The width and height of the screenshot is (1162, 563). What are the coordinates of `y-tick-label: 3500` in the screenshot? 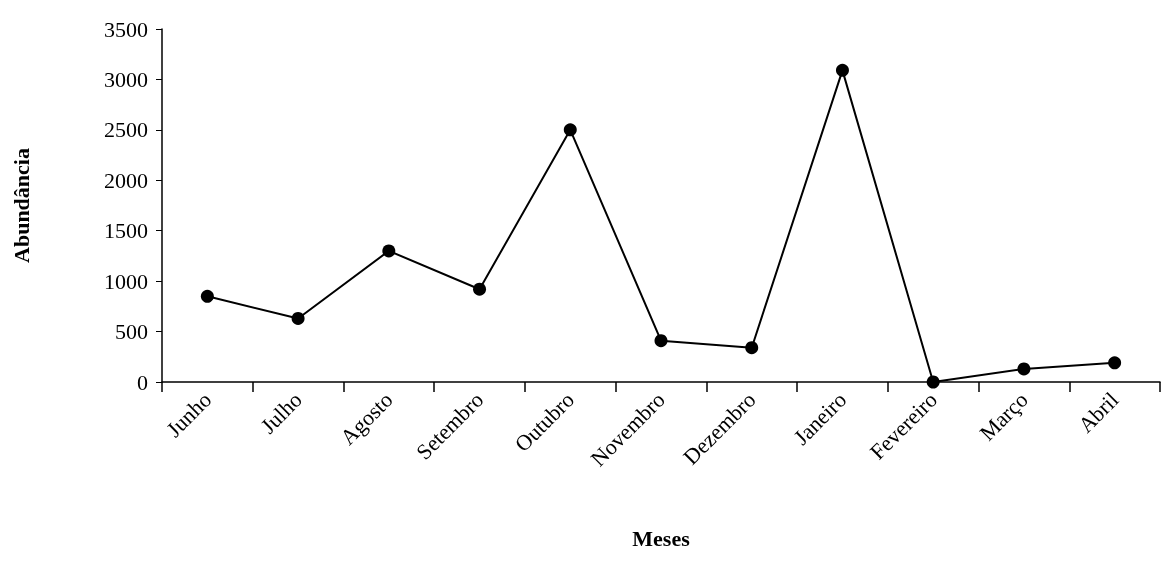 It's located at (126, 29).